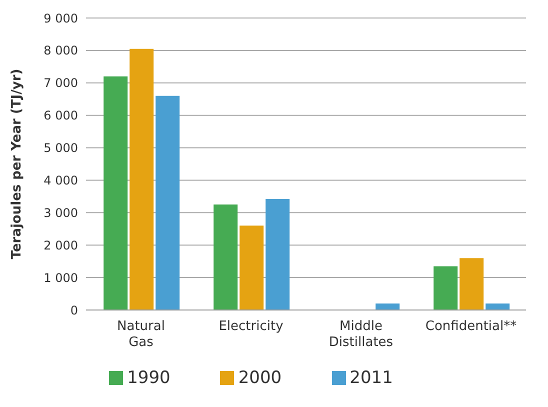 This screenshot has height=407, width=548. I want to click on y-tick-label: 0, so click(74, 310).